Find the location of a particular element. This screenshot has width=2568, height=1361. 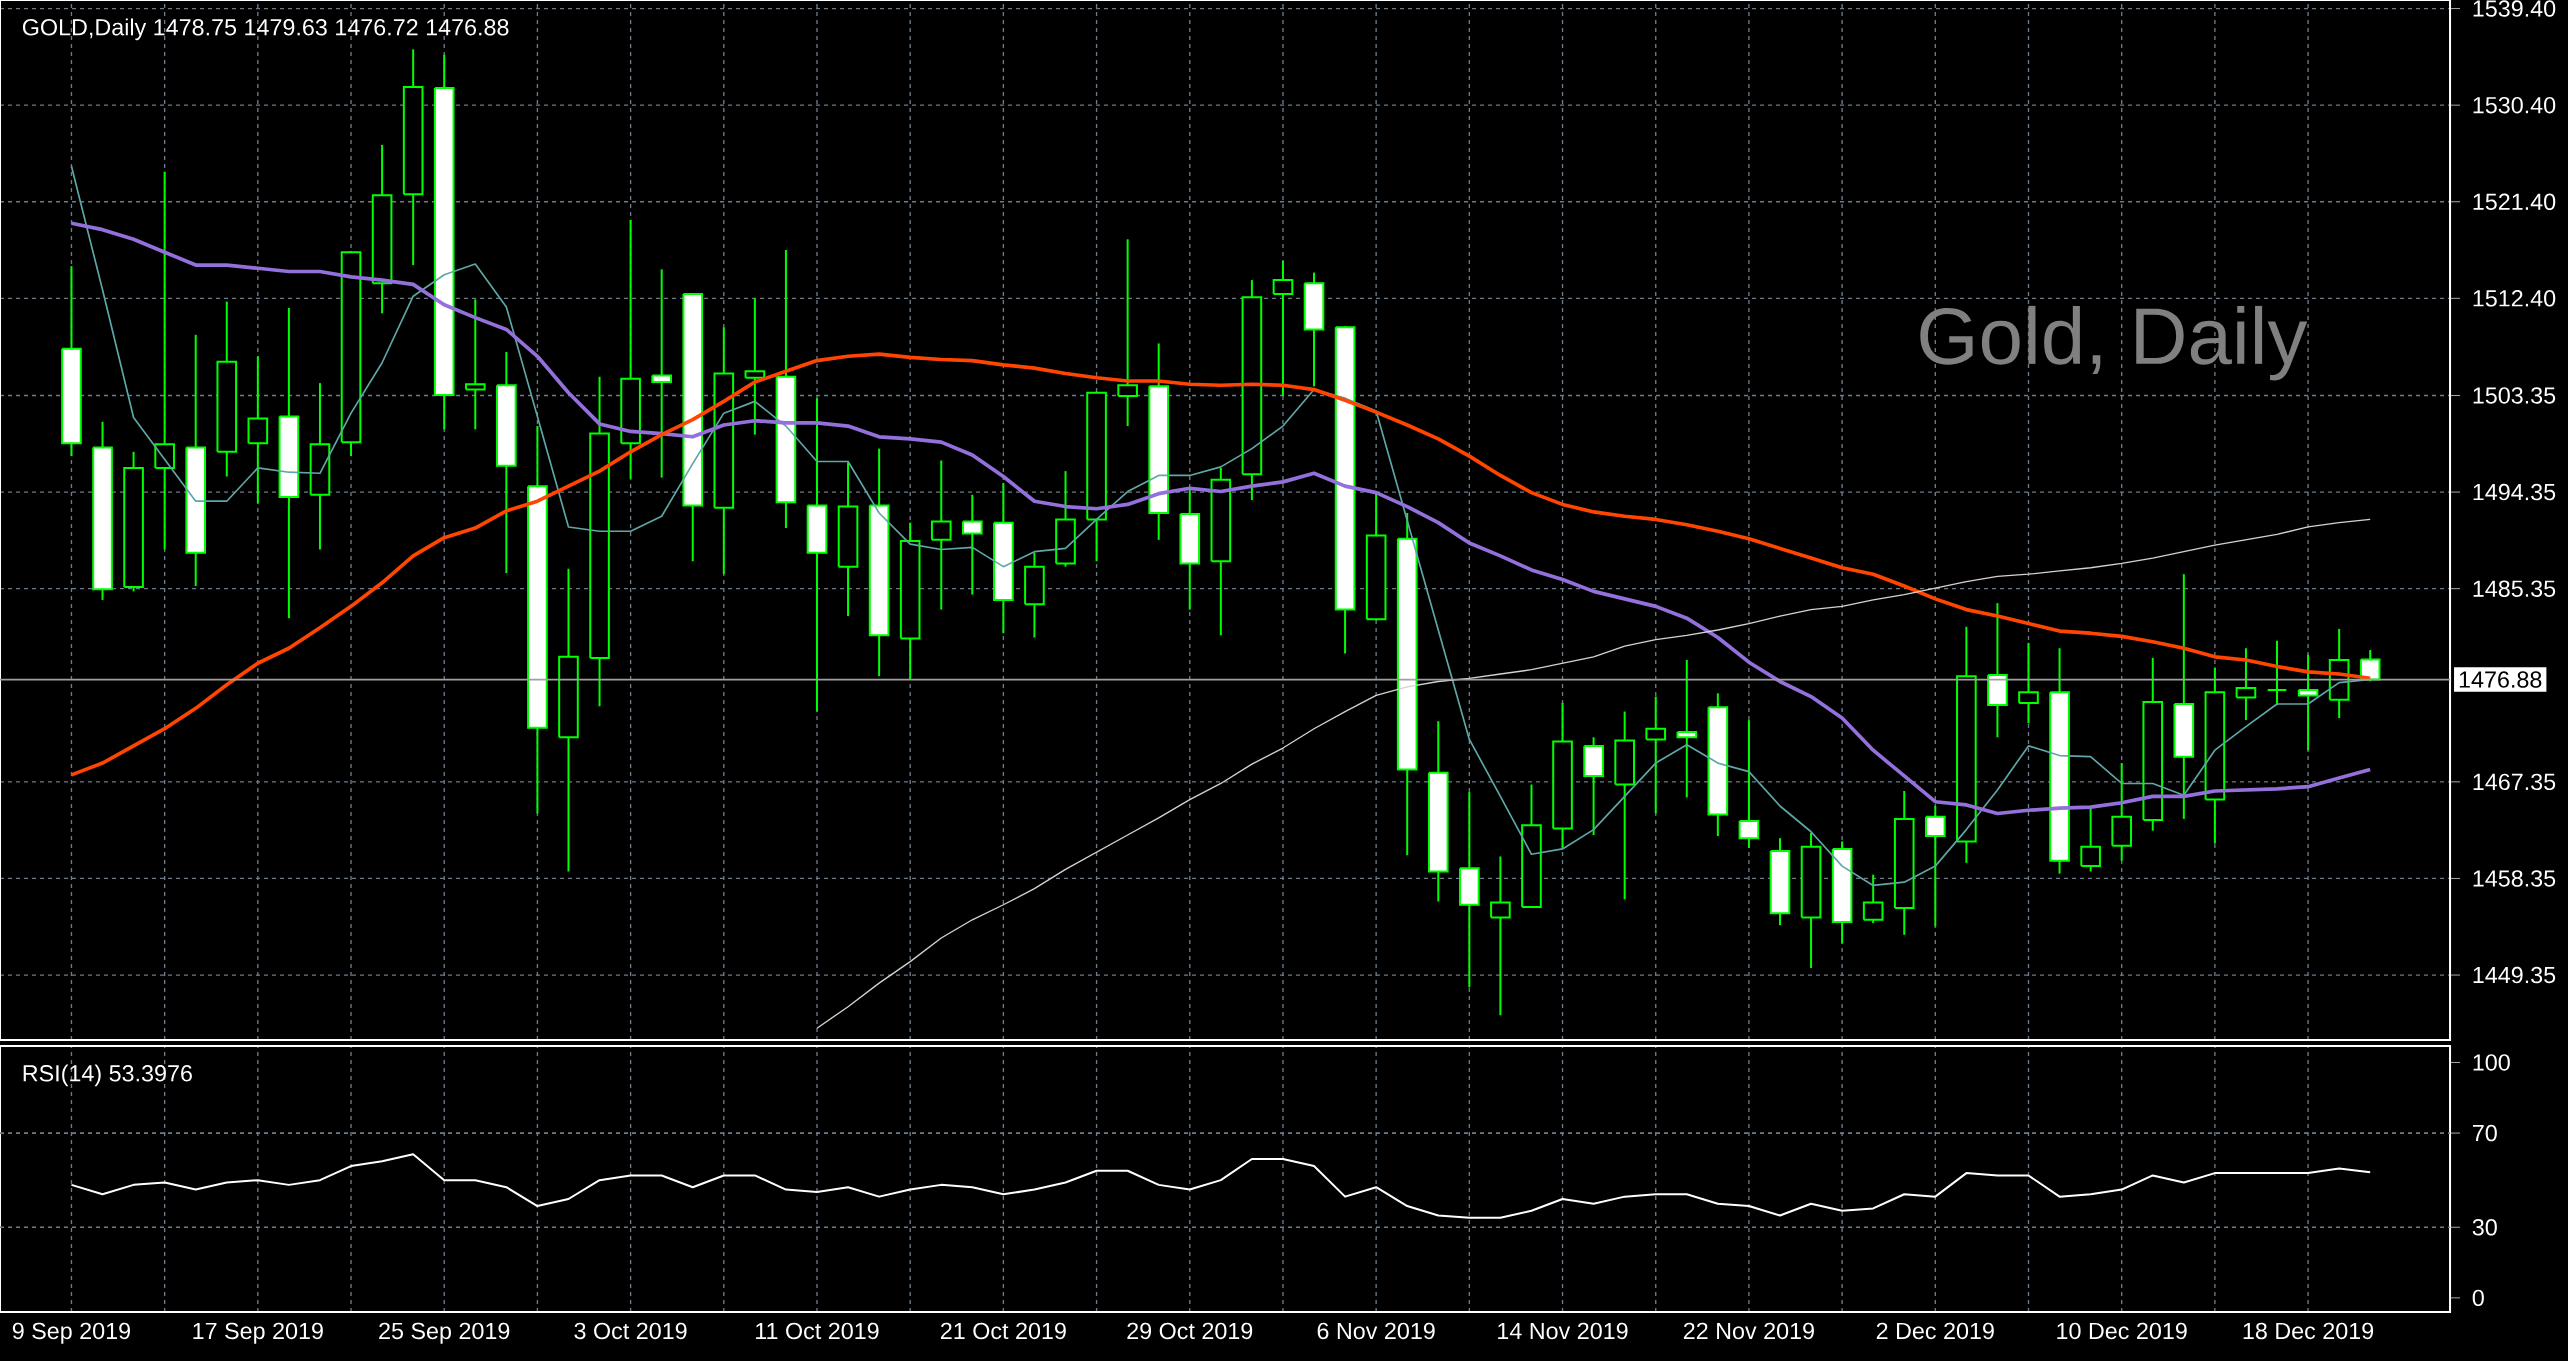

x-tick-label: 14 Nov 2019 is located at coordinates (1563, 1331).